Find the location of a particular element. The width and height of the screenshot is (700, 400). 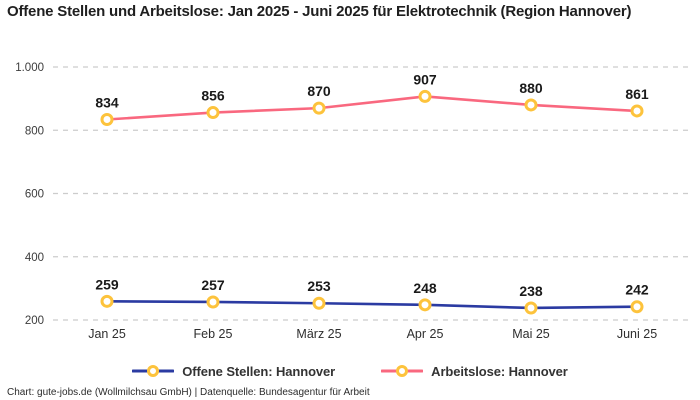

x-axis-tick-label: Apr 25 is located at coordinates (425, 334).